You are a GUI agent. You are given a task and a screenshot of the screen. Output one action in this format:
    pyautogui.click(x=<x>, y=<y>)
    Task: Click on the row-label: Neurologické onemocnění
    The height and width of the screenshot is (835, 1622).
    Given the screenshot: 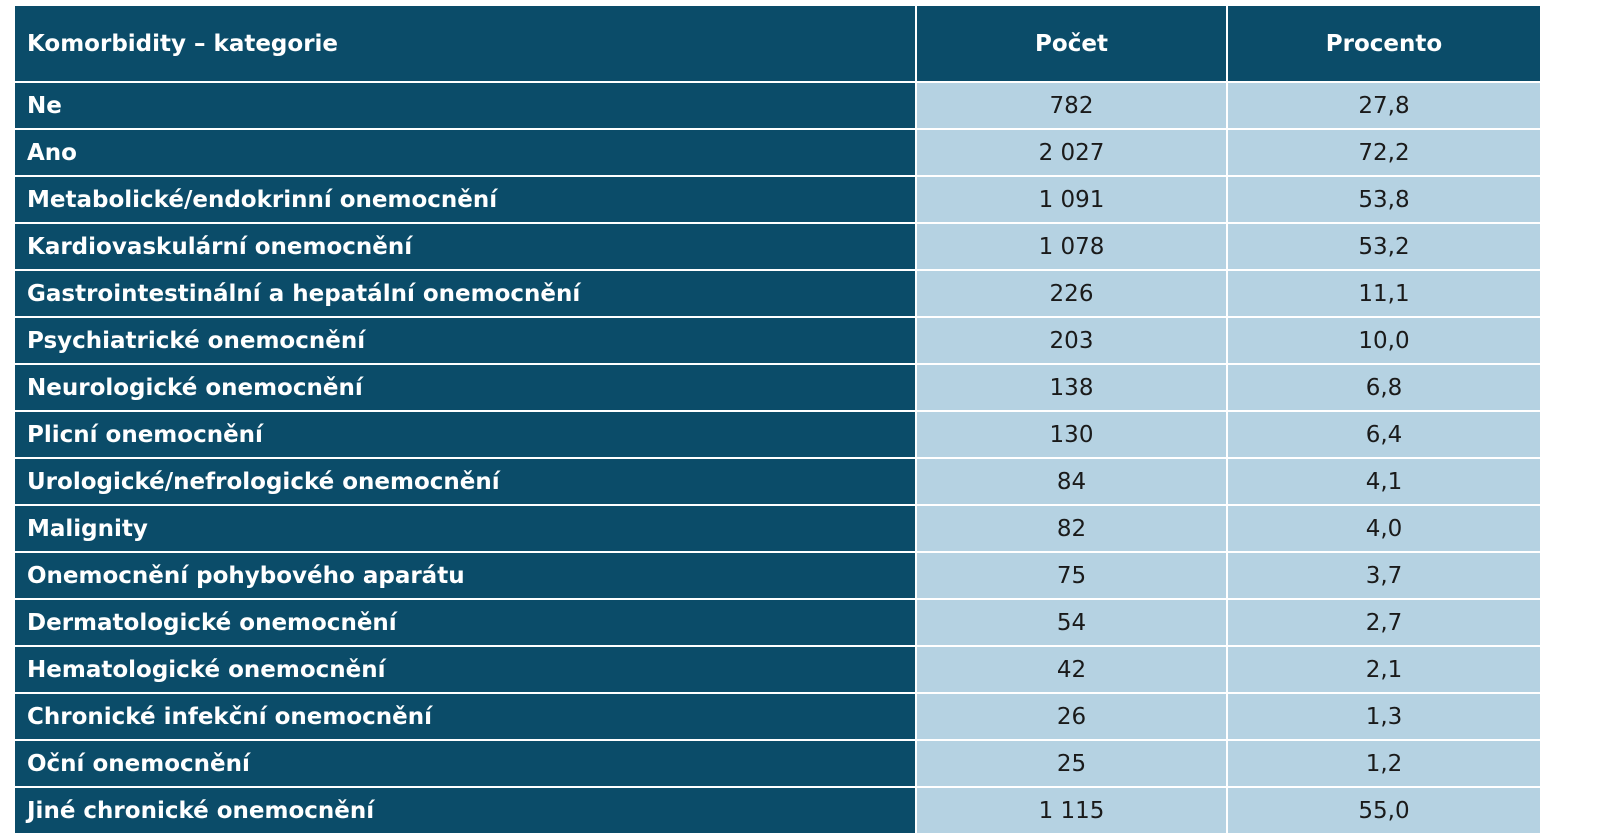 What is the action you would take?
    pyautogui.click(x=466, y=388)
    